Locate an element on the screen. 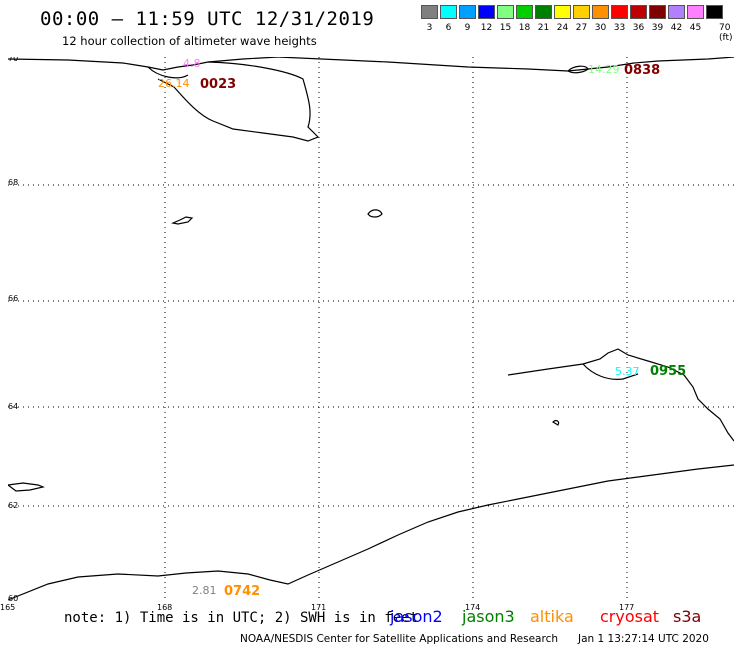  credit-date: Jan 1 13:27:14 UTC 2020 is located at coordinates (643, 639).